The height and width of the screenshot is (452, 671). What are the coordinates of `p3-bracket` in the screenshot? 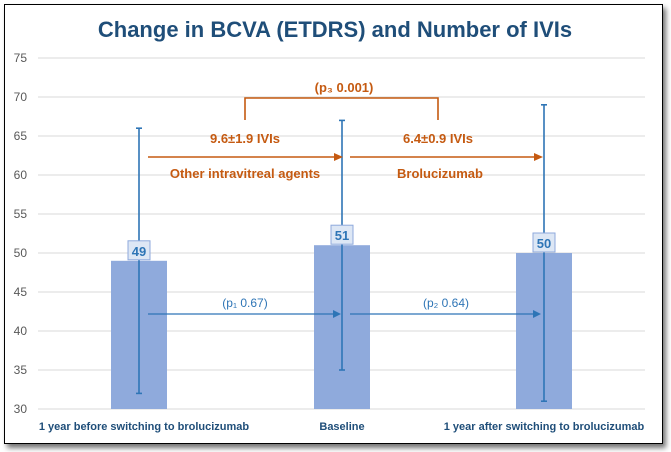 It's located at (341, 108).